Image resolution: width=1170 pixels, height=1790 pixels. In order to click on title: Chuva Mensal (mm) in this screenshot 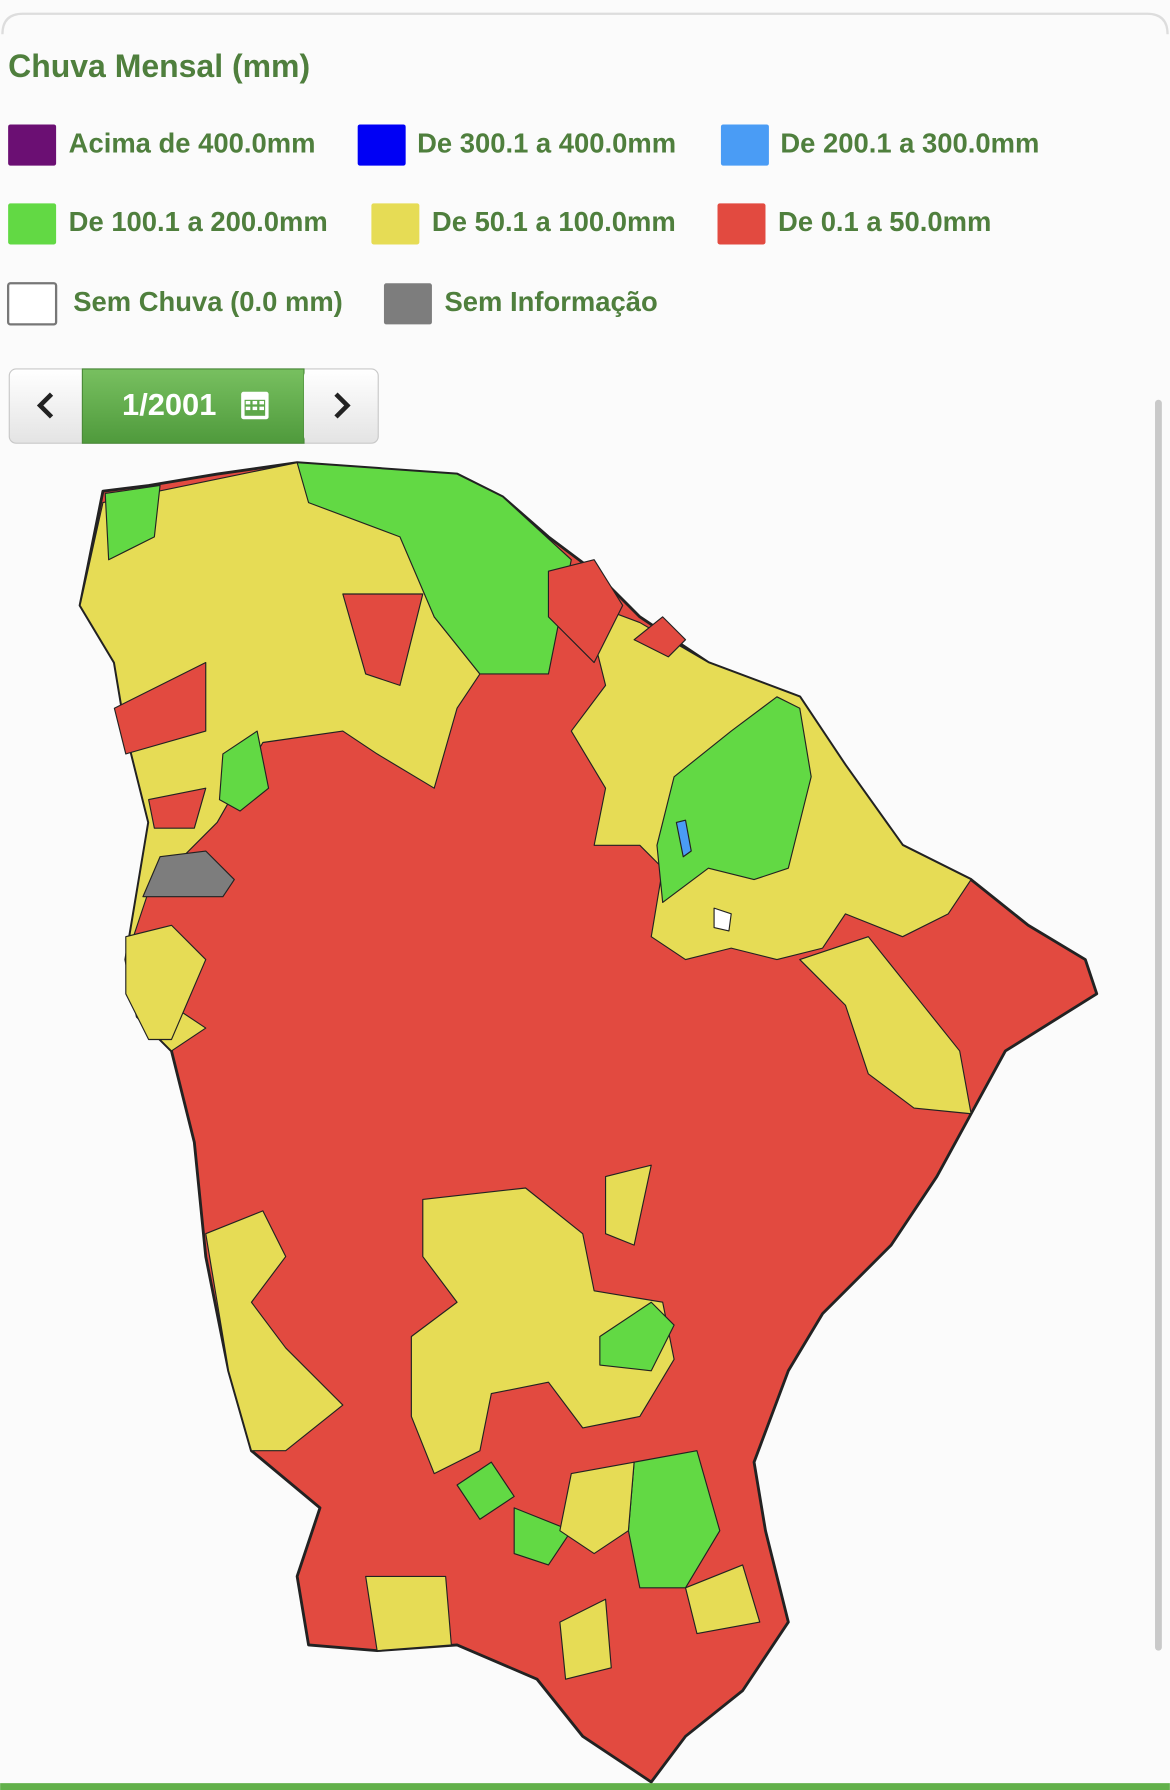, I will do `click(159, 66)`.